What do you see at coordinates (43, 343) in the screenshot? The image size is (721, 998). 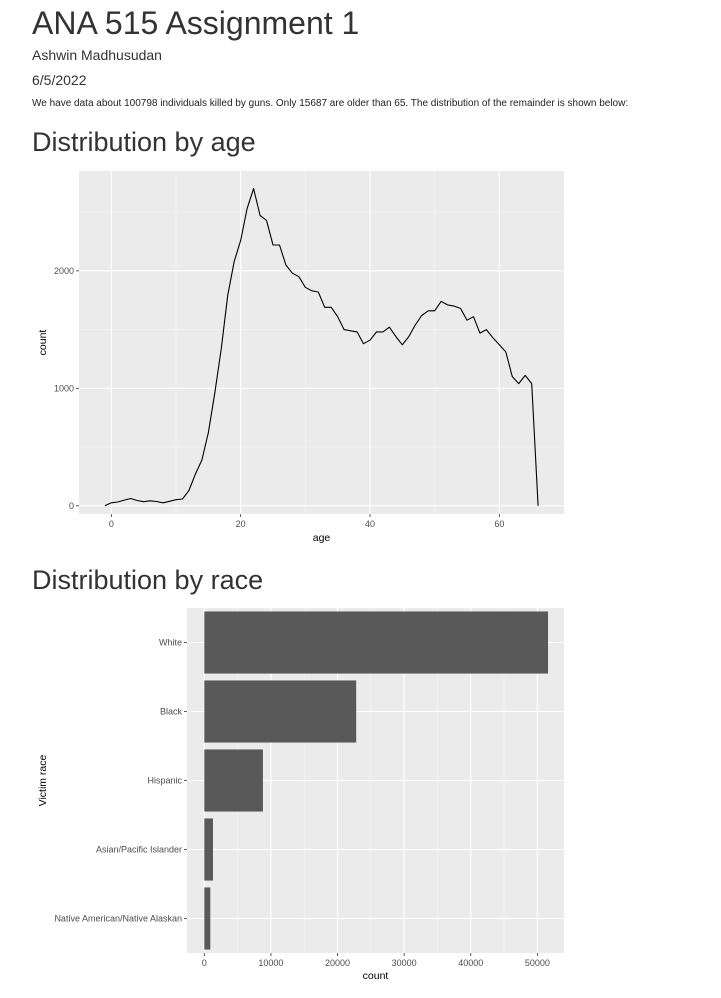 I see `y-axis-title: count` at bounding box center [43, 343].